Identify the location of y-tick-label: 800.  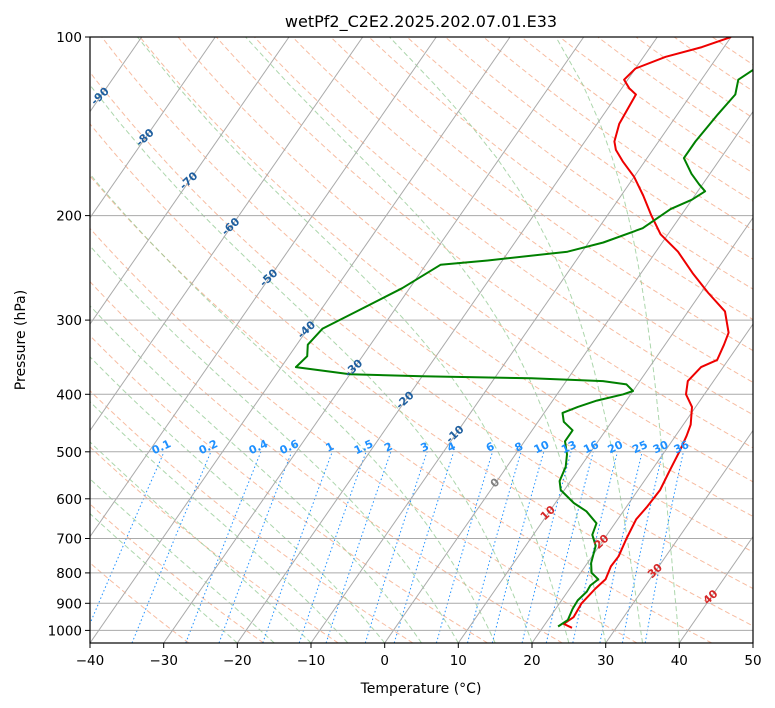
(69, 574).